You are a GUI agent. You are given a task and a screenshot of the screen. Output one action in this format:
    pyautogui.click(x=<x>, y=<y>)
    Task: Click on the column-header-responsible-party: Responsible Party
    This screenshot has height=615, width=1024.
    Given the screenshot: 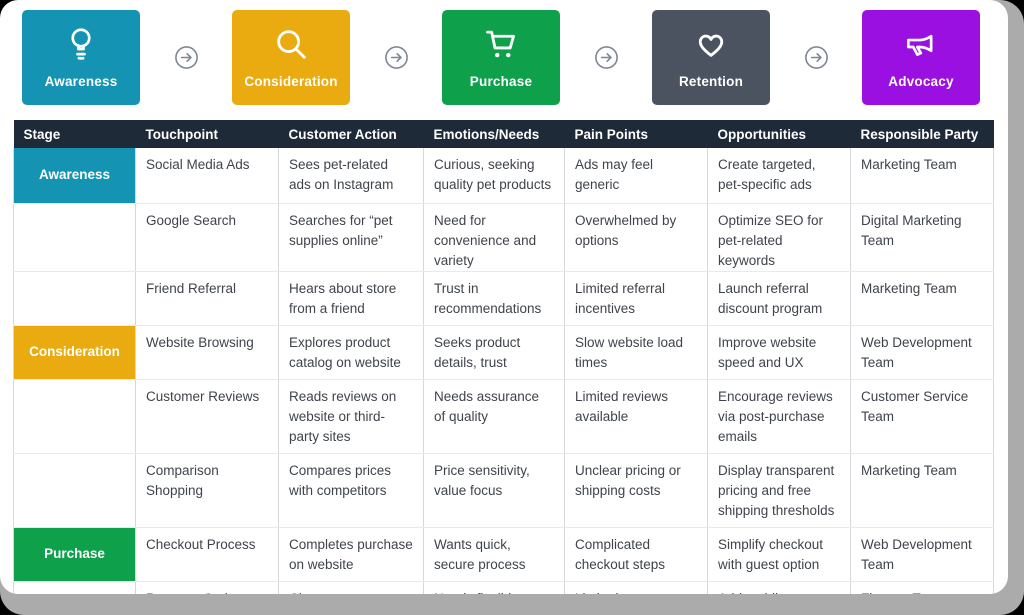 What is the action you would take?
    pyautogui.click(x=922, y=134)
    